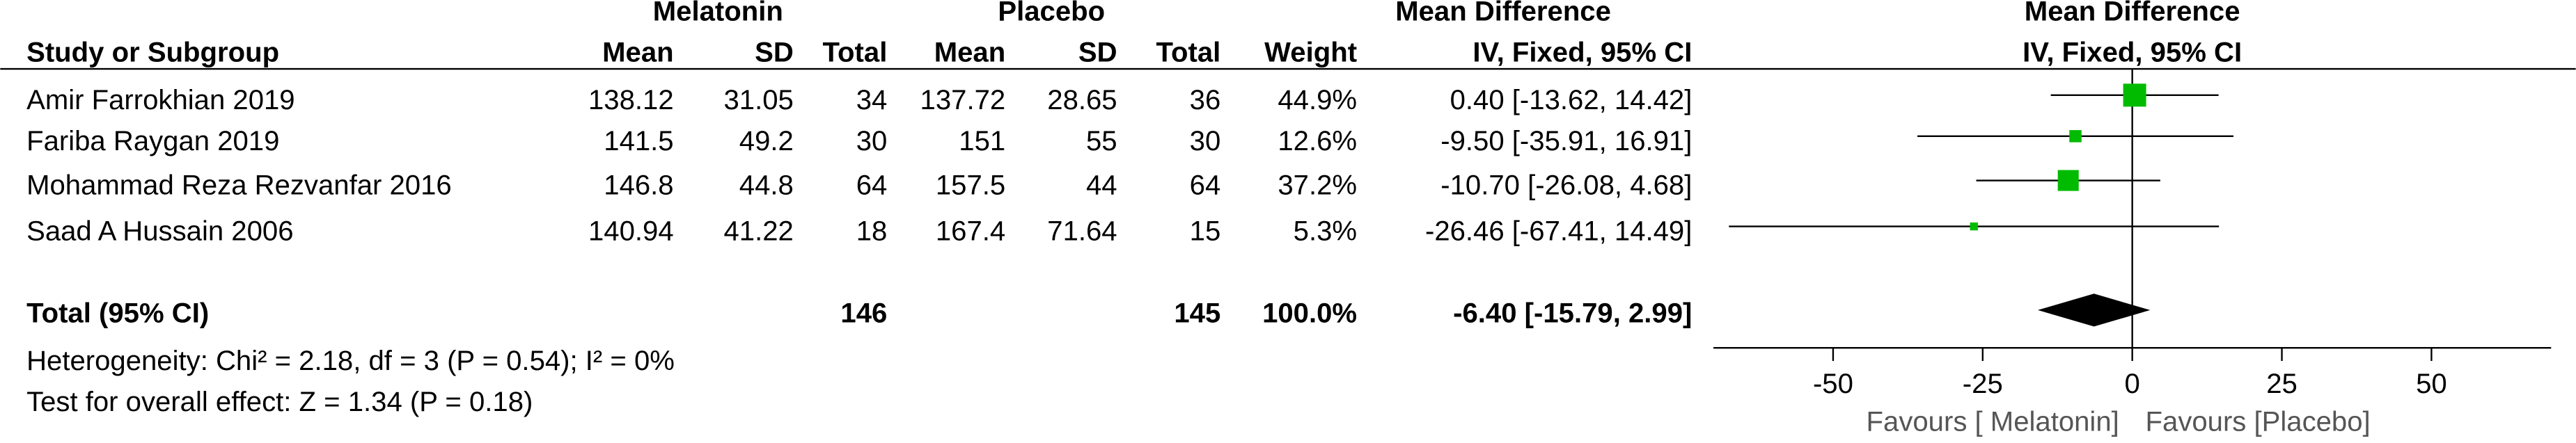  What do you see at coordinates (1833, 384) in the screenshot?
I see `x-tick-label: -50` at bounding box center [1833, 384].